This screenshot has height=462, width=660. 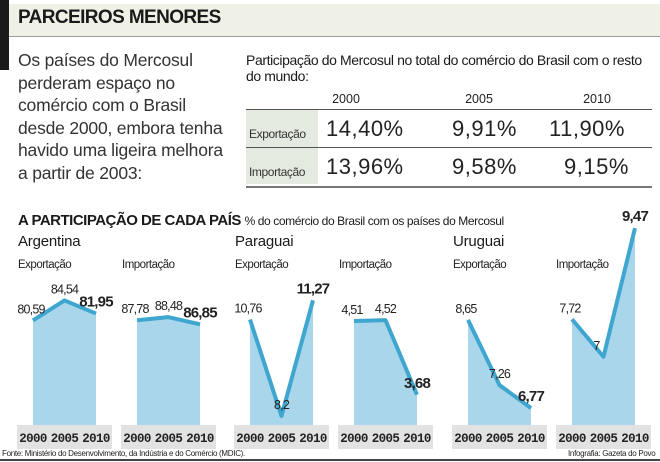 What do you see at coordinates (282, 405) in the screenshot?
I see `data-label: 8,2` at bounding box center [282, 405].